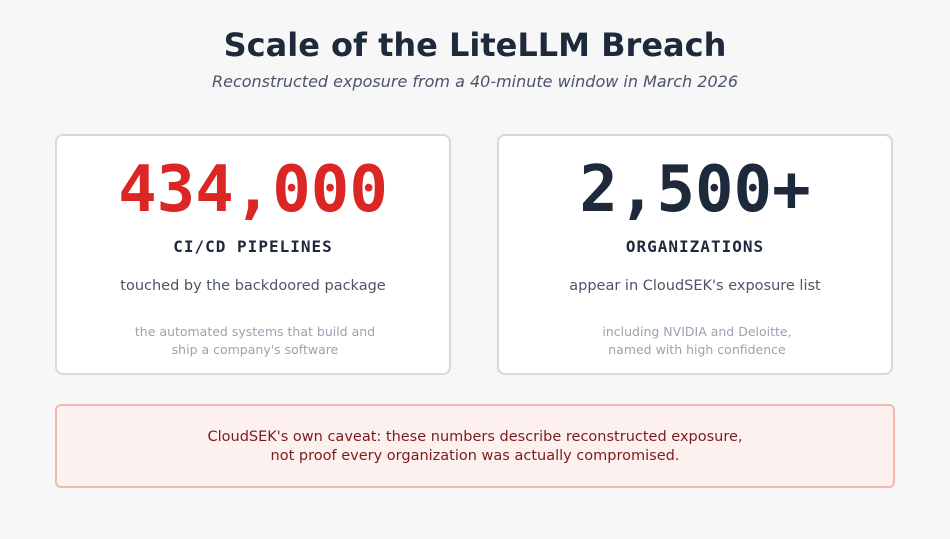  What do you see at coordinates (255, 349) in the screenshot?
I see `stat-note-line: ship a company's software` at bounding box center [255, 349].